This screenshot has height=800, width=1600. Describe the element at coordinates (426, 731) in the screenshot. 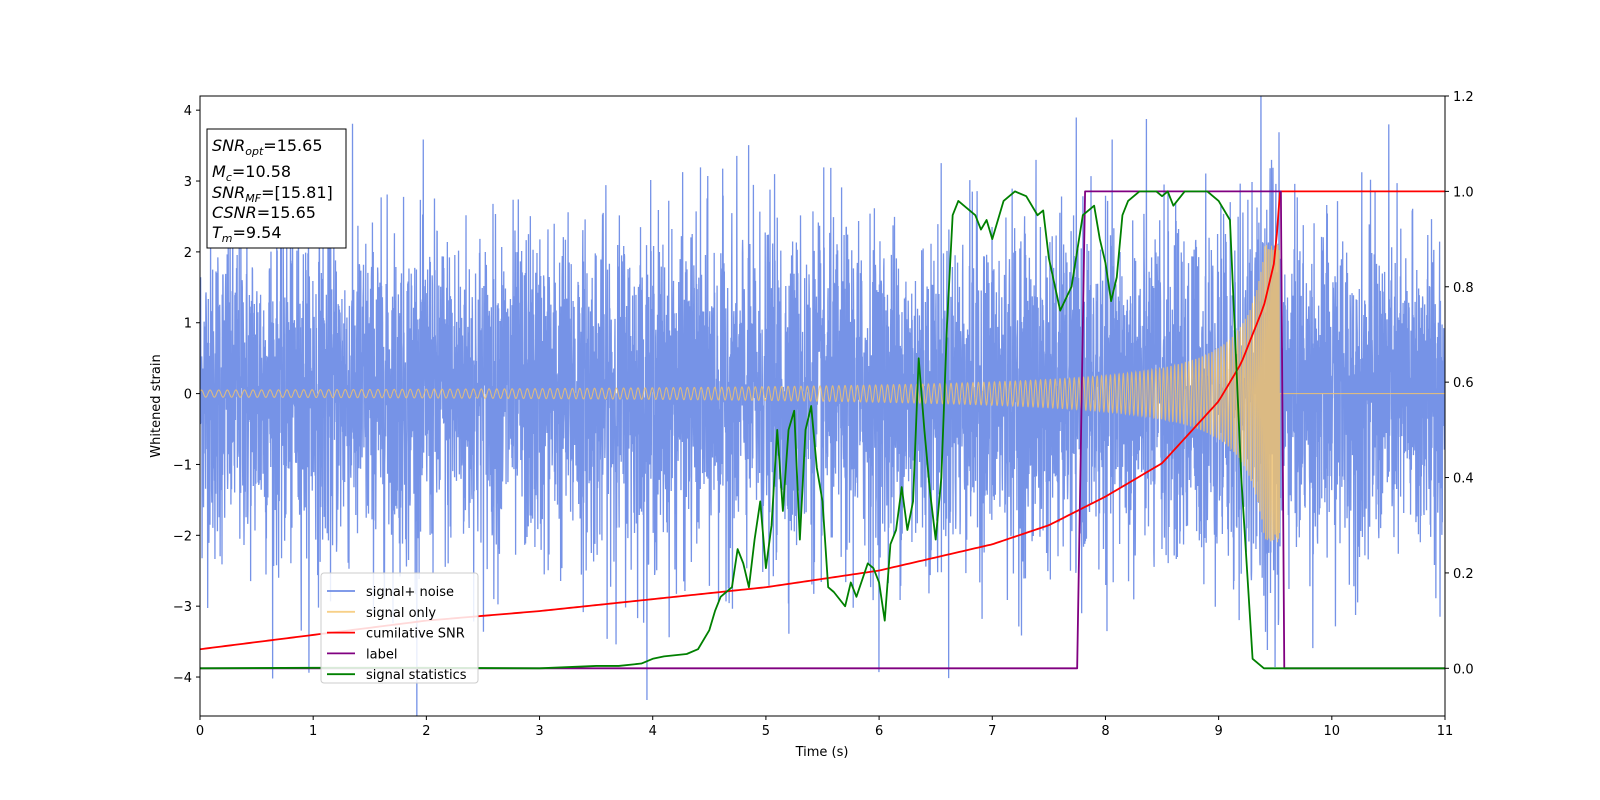

I see `x-tick-label: 2` at that location.